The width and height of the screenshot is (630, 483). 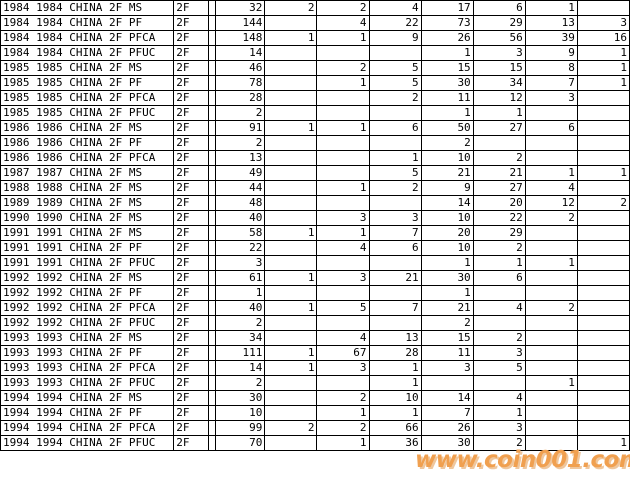 What do you see at coordinates (240, 68) in the screenshot?
I see `cell-total-count: 46` at bounding box center [240, 68].